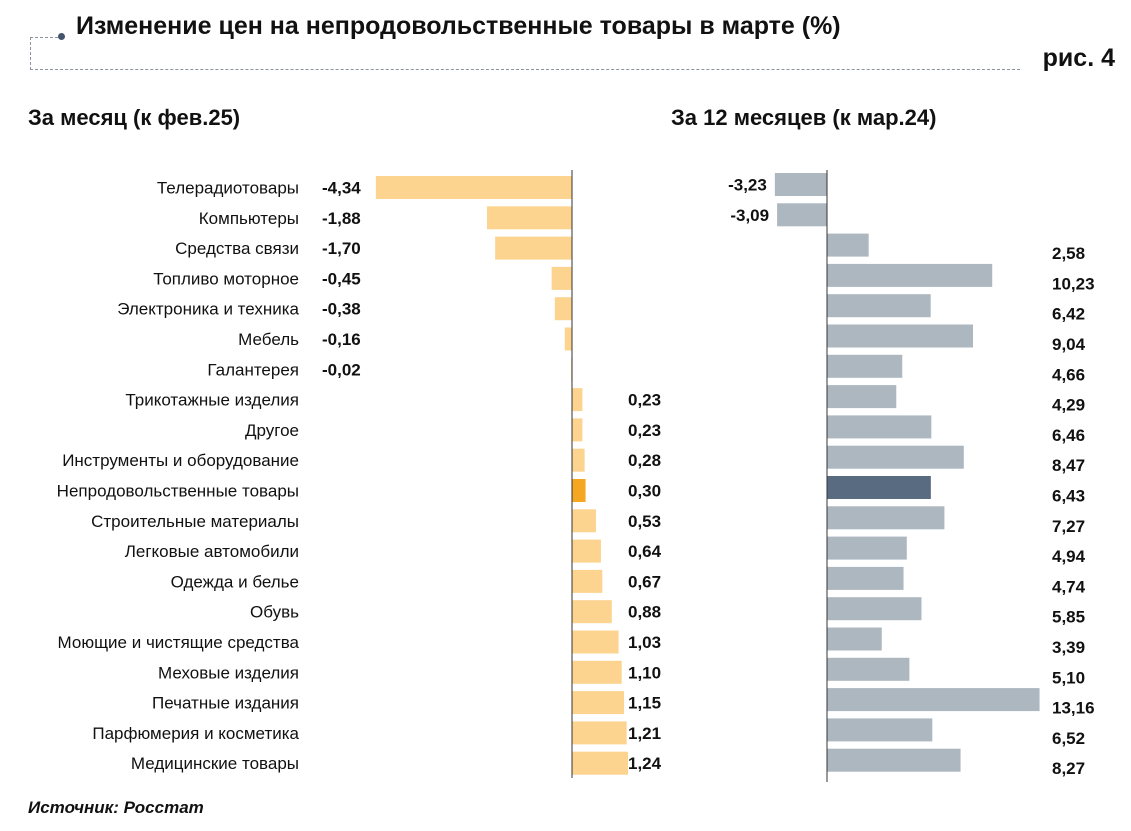 The image size is (1131, 831). Describe the element at coordinates (179, 642) in the screenshot. I see `category-label: Моющие и чистящие средства` at that location.